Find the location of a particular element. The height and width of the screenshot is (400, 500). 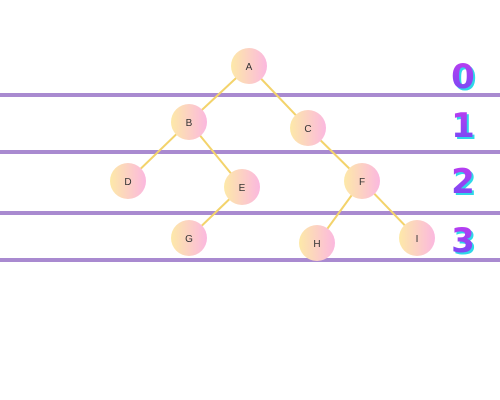

node-label: F is located at coordinates (362, 182).